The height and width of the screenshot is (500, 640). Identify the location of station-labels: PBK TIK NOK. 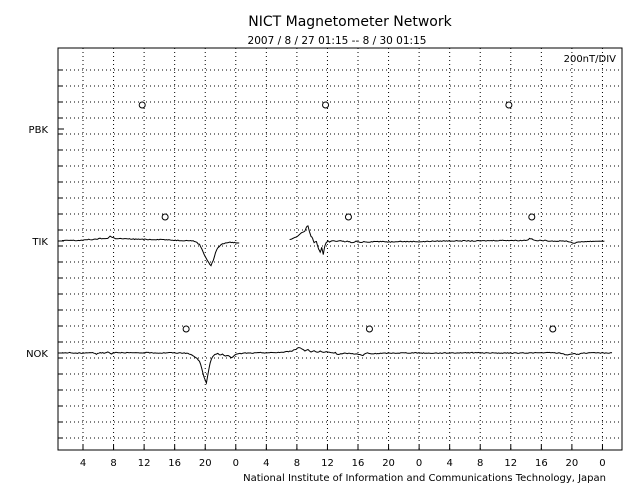
(45, 242).